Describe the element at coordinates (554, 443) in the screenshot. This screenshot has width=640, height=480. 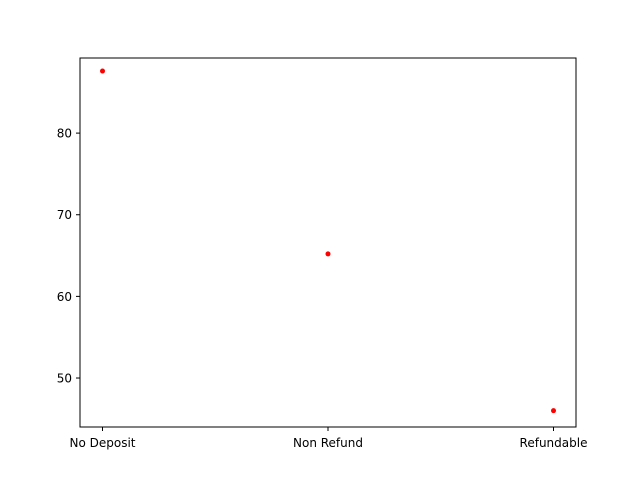
I see `x-tick-label: Refundable` at that location.